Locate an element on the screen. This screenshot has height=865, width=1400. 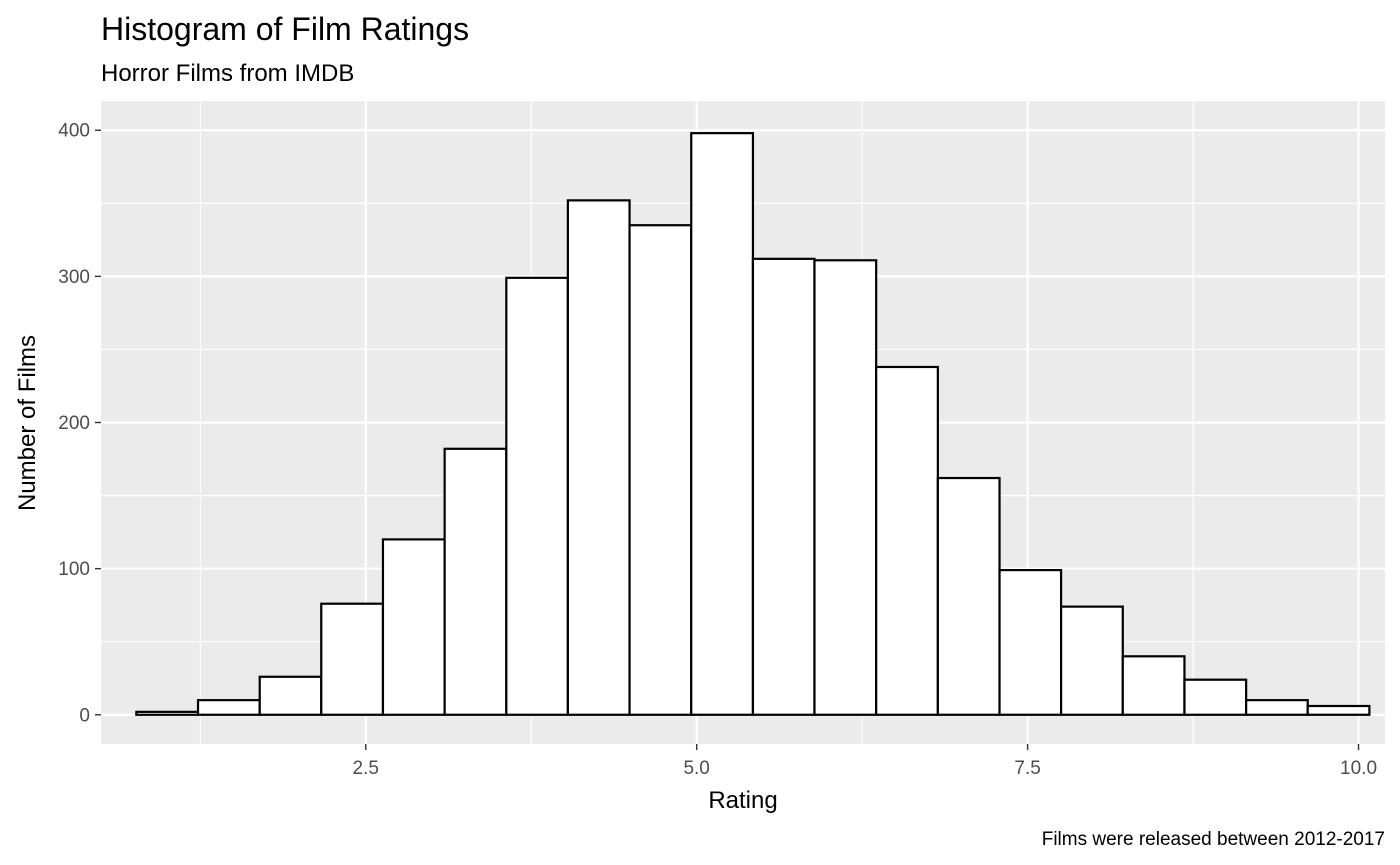
chart-title: Histogram of Film Ratings is located at coordinates (285, 29).